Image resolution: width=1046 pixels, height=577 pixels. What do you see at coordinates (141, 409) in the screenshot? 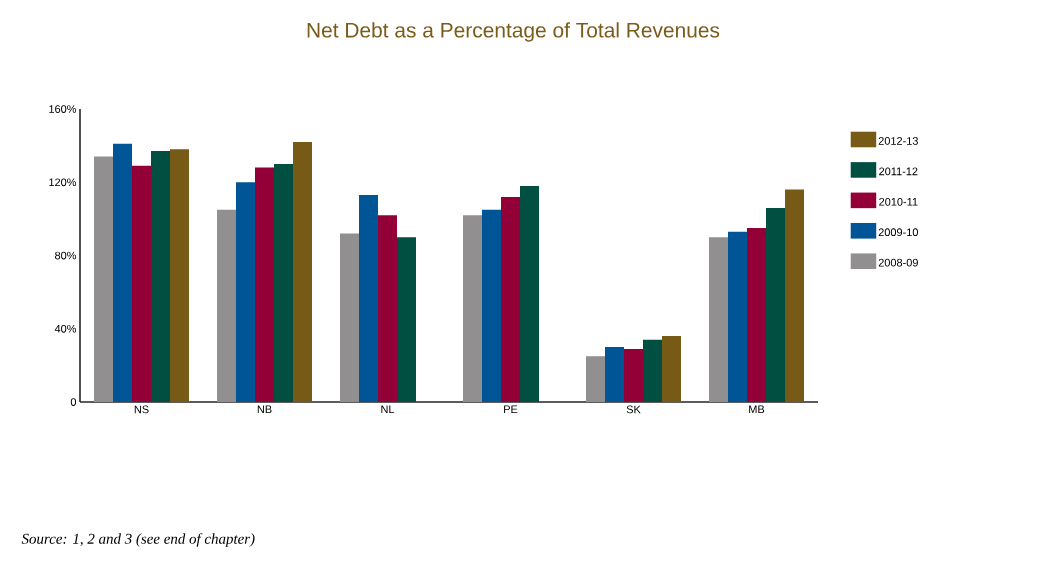
I see `x-tick-label: NS` at bounding box center [141, 409].